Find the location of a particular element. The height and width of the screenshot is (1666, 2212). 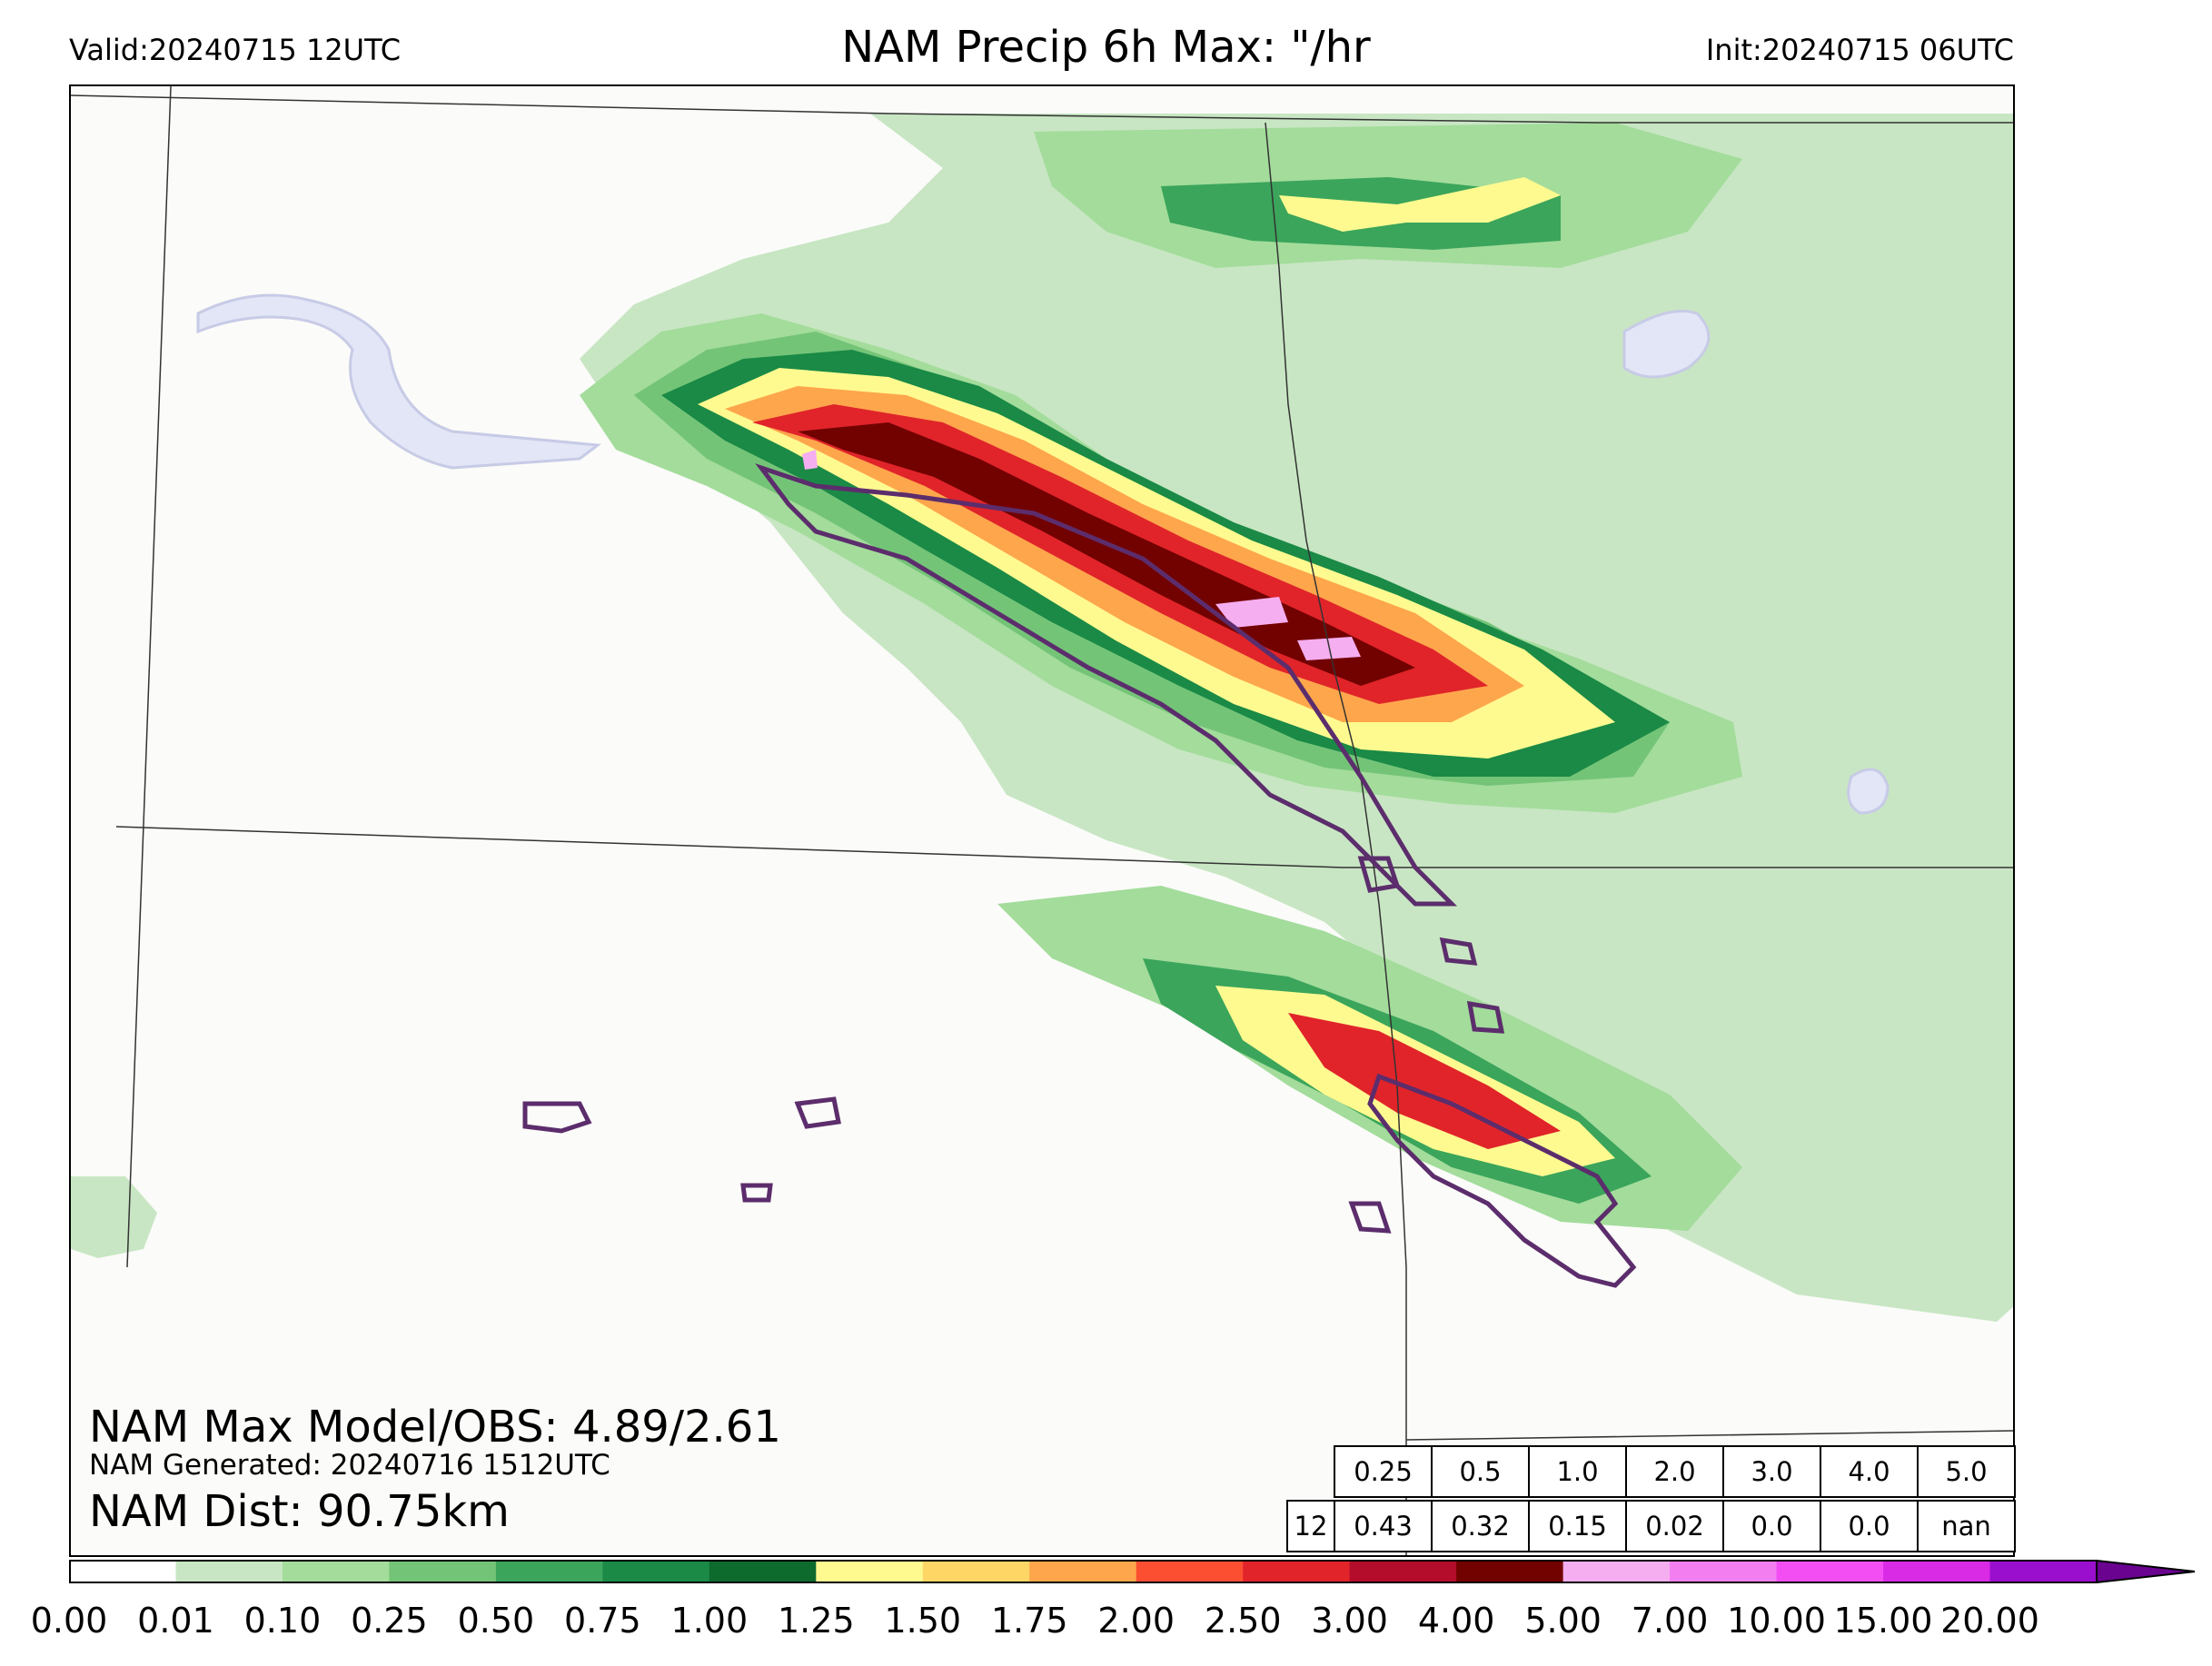

value-cell: nan is located at coordinates (1967, 1526).